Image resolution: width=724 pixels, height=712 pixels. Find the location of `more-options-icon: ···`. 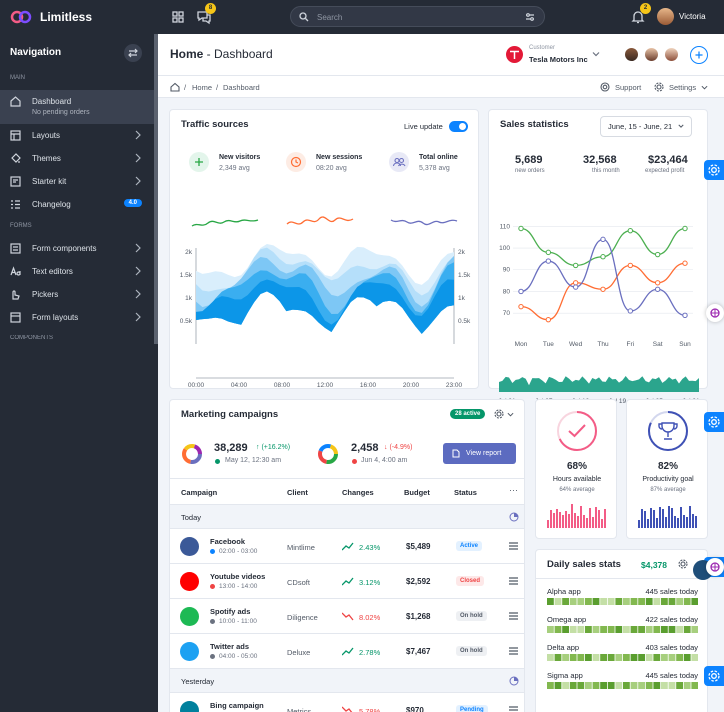

more-options-icon: ··· is located at coordinates (513, 490).